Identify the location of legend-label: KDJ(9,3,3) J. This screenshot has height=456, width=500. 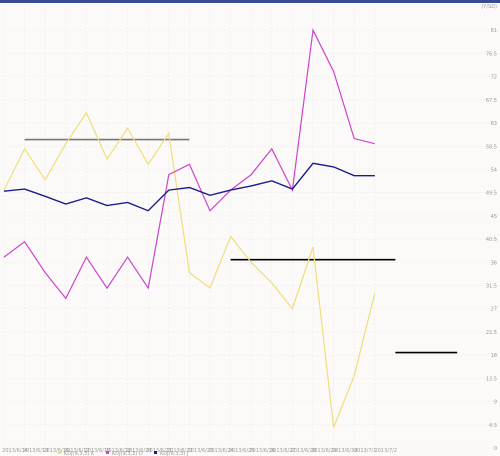
(174, 453).